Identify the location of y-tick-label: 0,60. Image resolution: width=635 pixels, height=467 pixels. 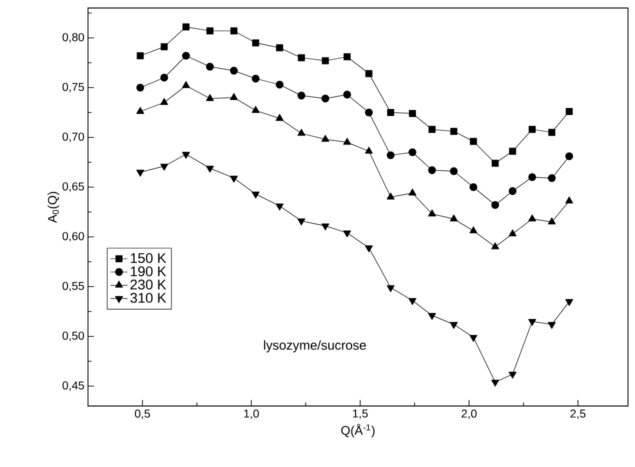
(73, 237).